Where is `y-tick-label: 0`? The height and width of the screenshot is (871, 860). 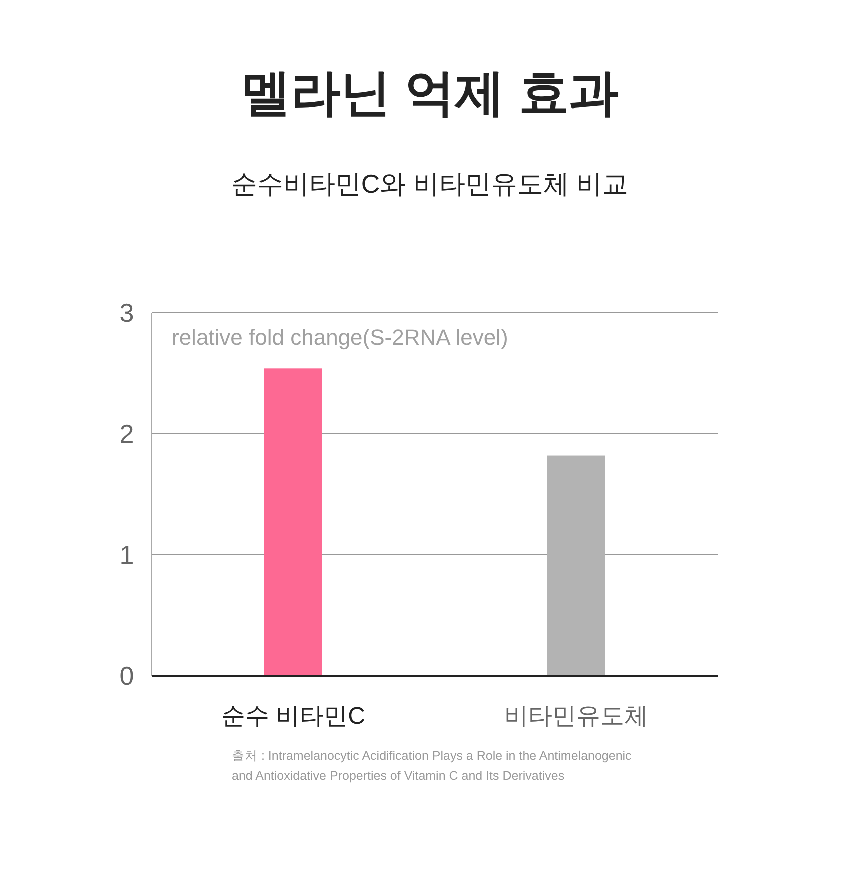 y-tick-label: 0 is located at coordinates (127, 676).